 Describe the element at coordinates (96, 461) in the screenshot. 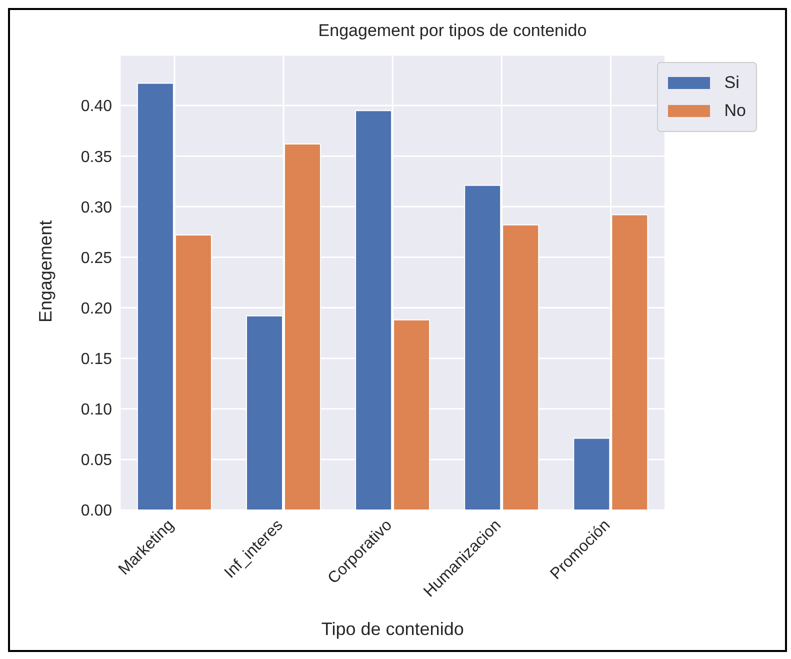

I see `y-tick-label: 0.05` at that location.